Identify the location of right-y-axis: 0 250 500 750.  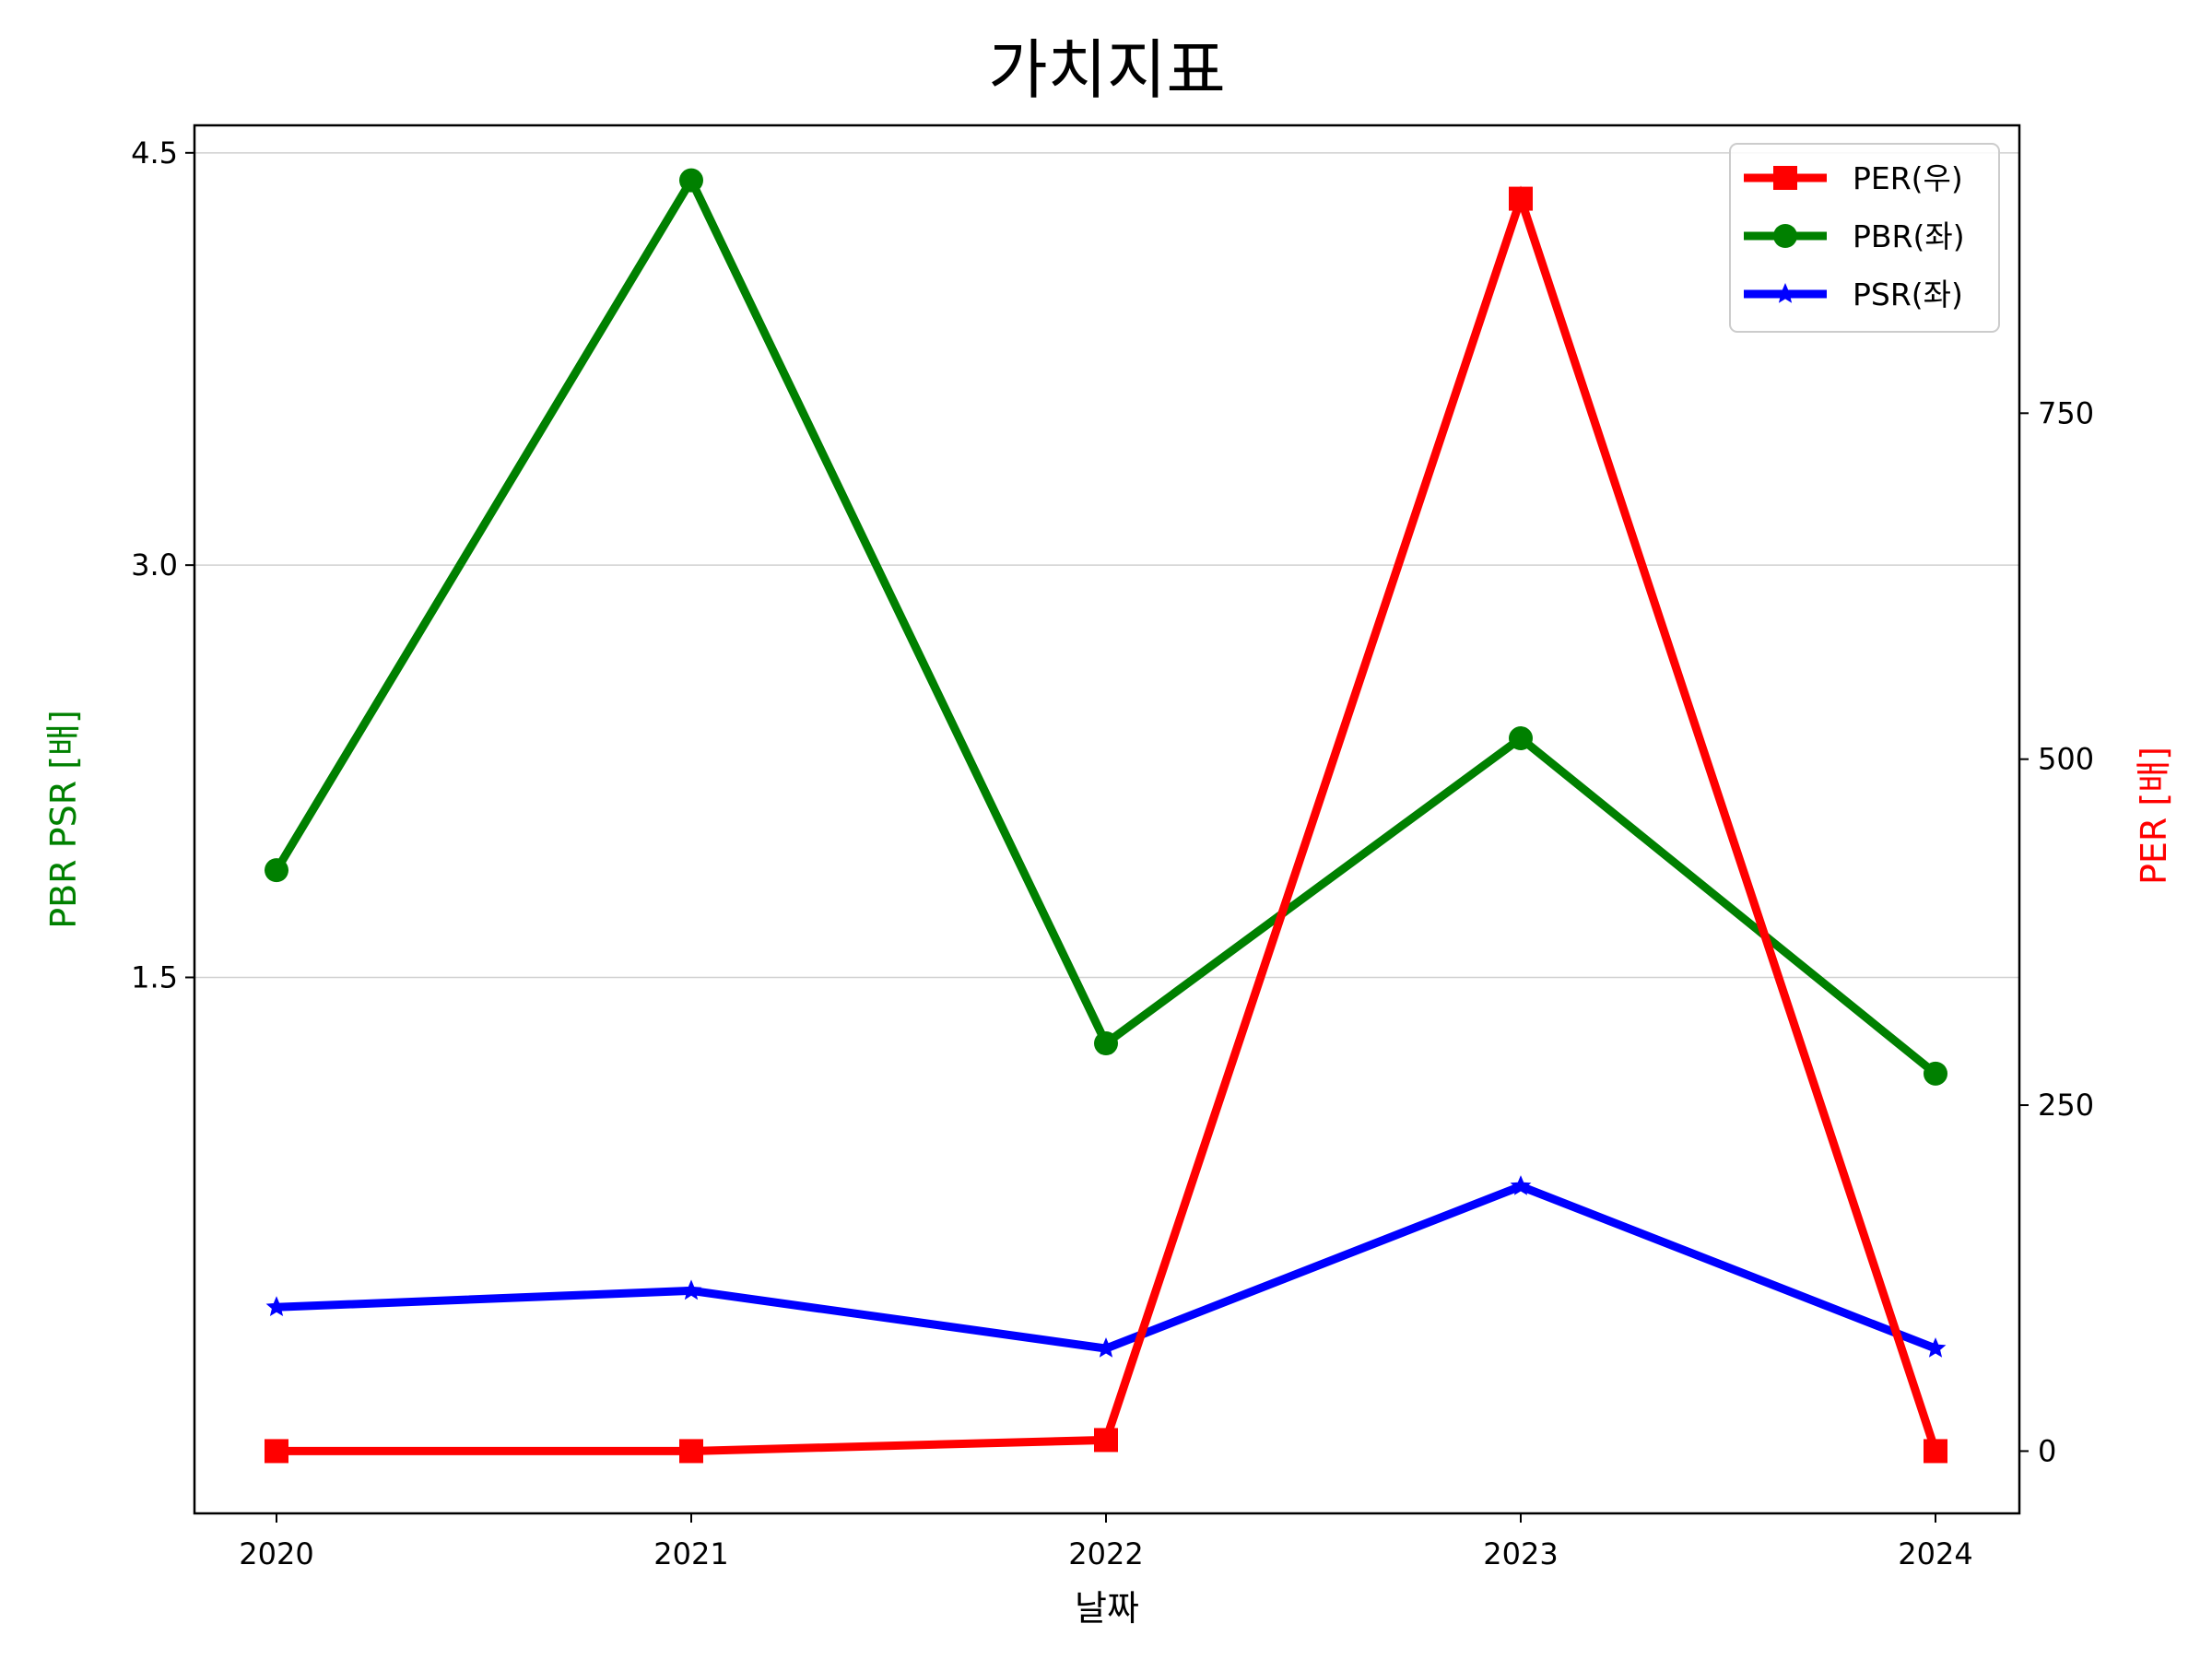
(2056, 931).